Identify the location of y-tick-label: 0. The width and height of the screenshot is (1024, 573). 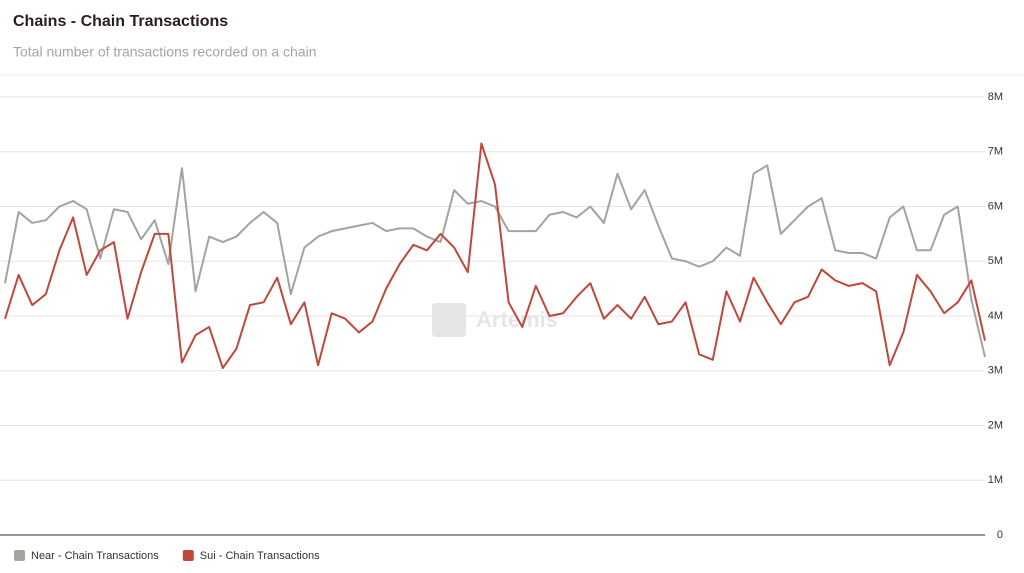
(1000, 535).